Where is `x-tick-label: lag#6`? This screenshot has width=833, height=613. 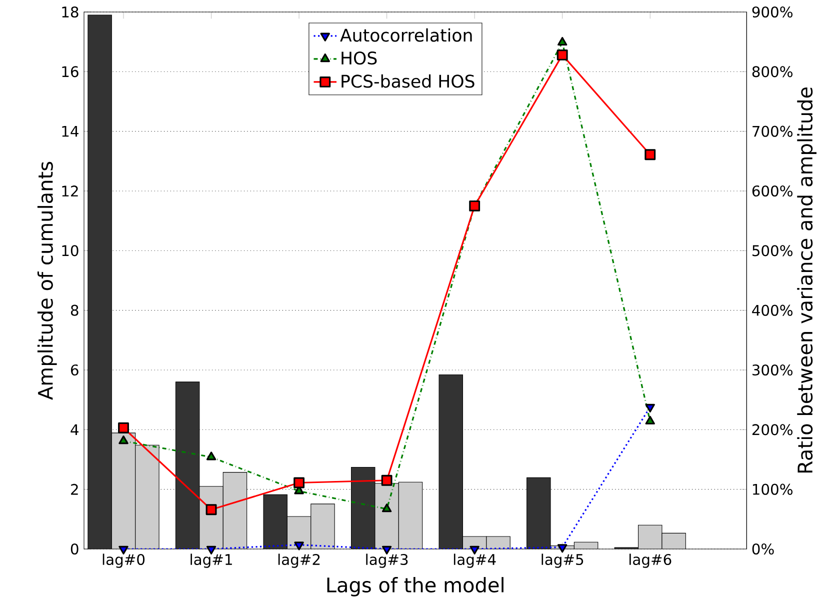
x-tick-label: lag#6 is located at coordinates (651, 561).